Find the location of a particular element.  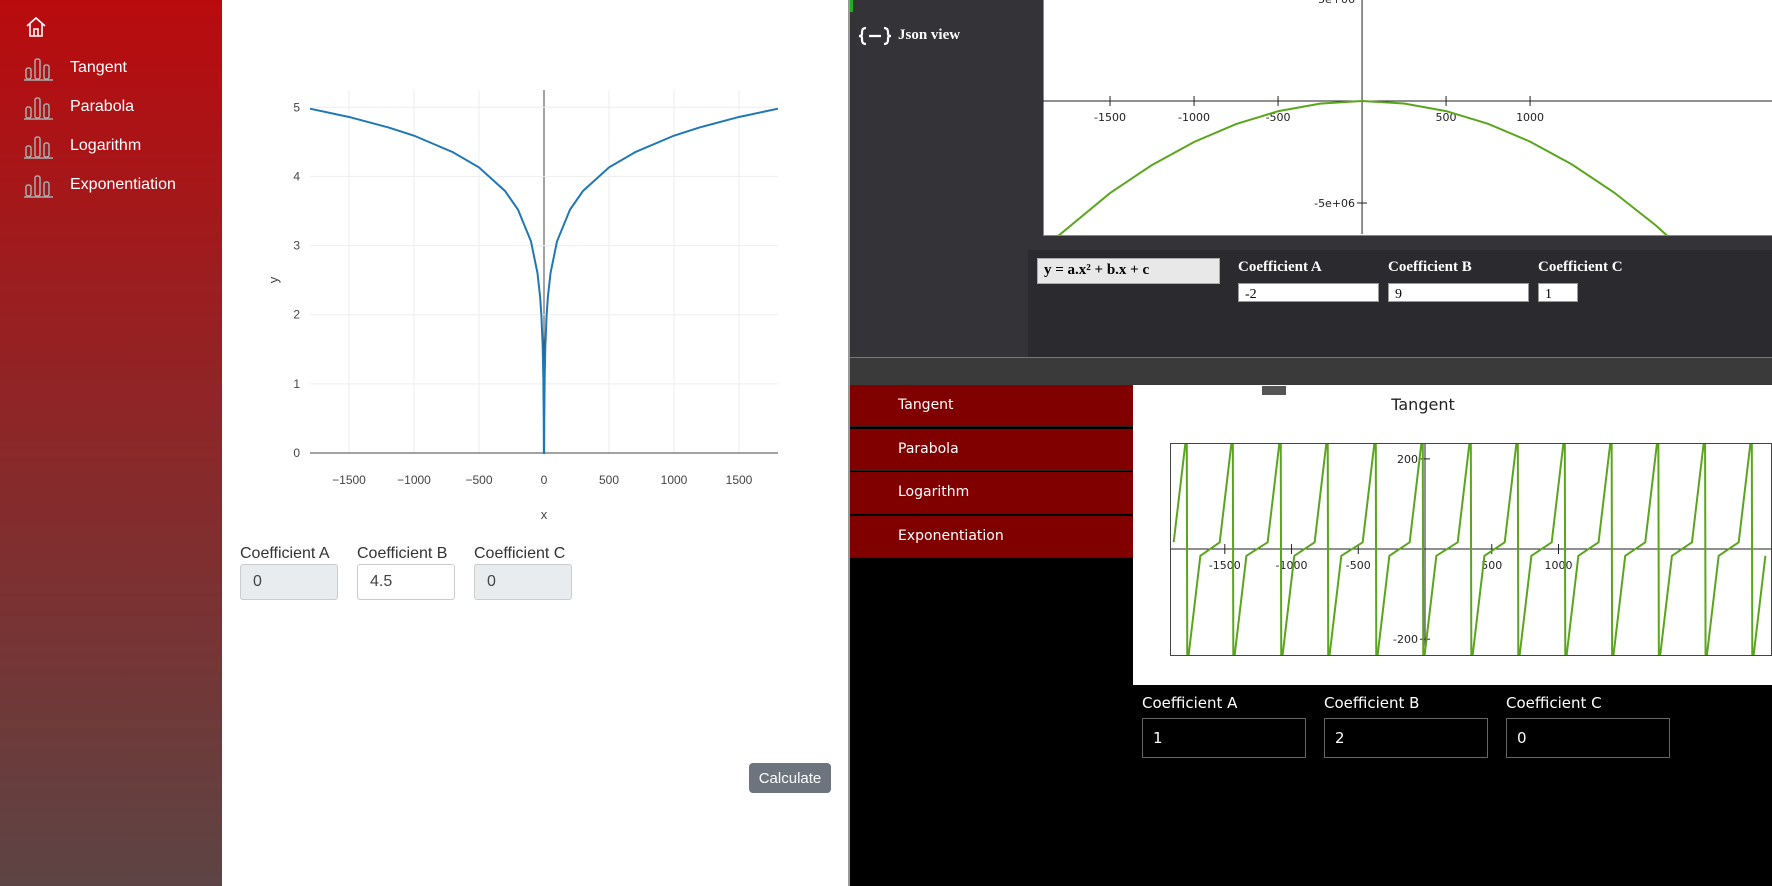

y-tick-label: -5e+06 is located at coordinates (1334, 203).